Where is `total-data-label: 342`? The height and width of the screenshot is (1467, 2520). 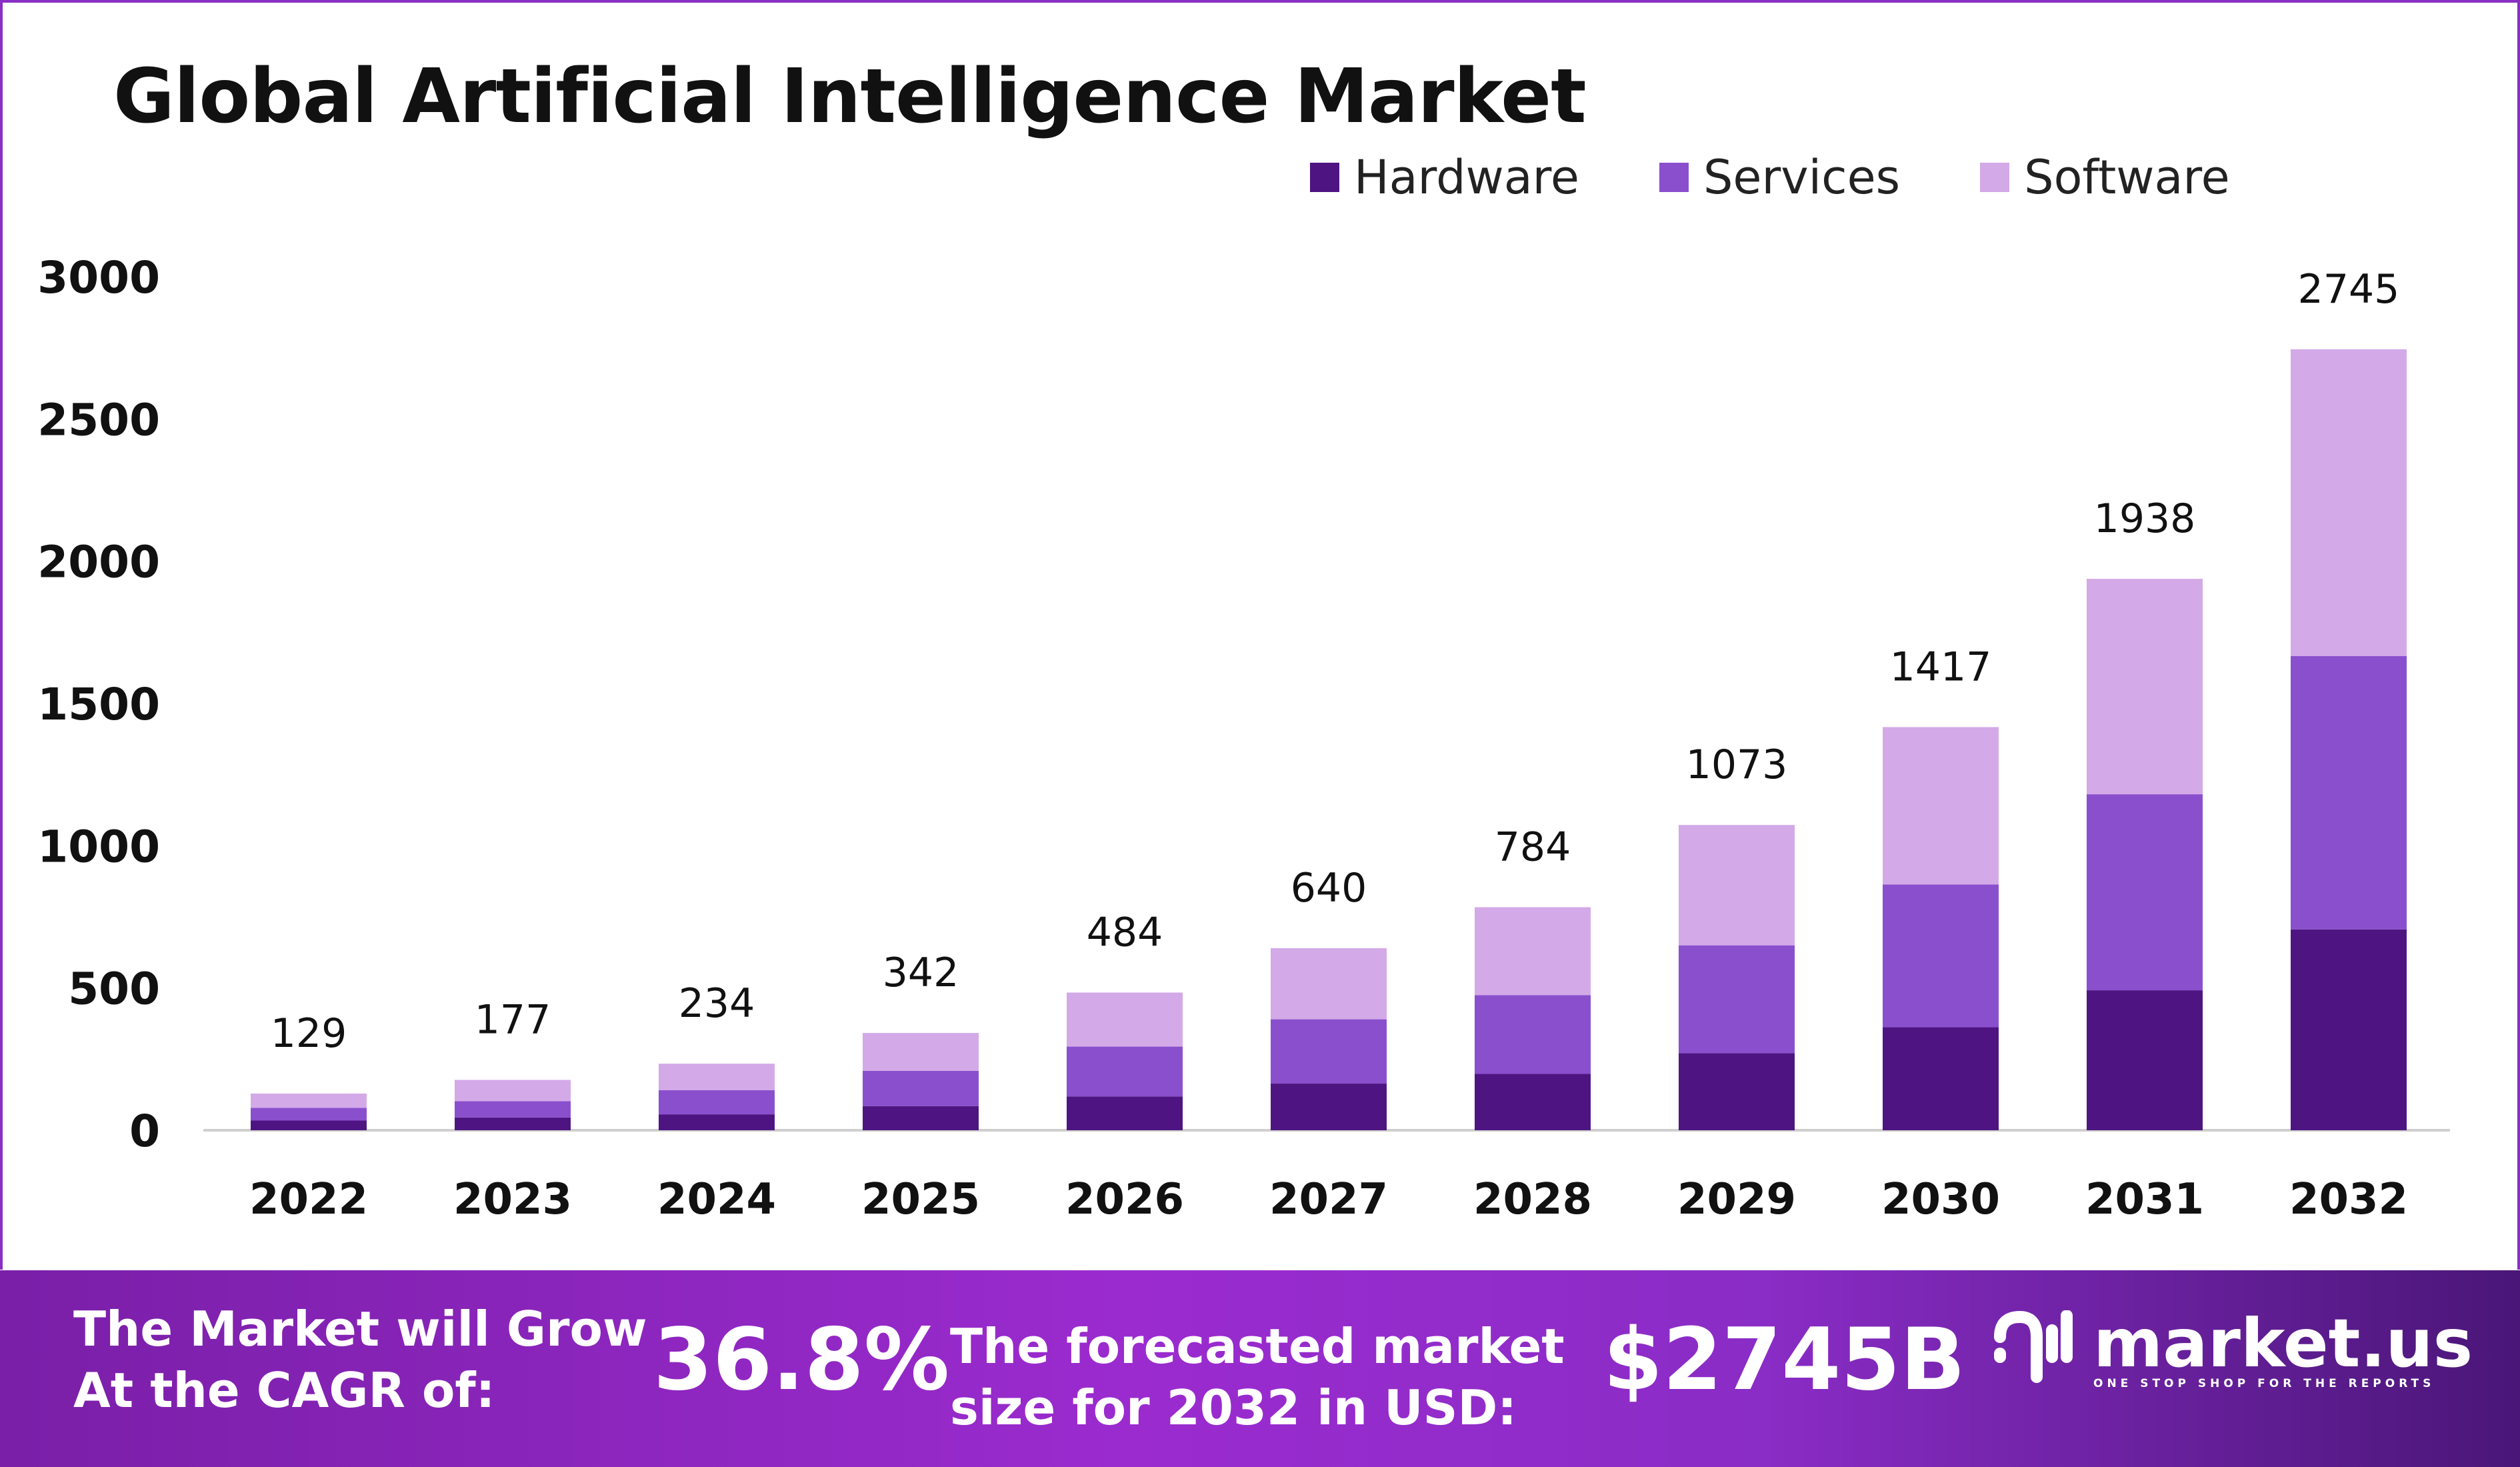 total-data-label: 342 is located at coordinates (921, 973).